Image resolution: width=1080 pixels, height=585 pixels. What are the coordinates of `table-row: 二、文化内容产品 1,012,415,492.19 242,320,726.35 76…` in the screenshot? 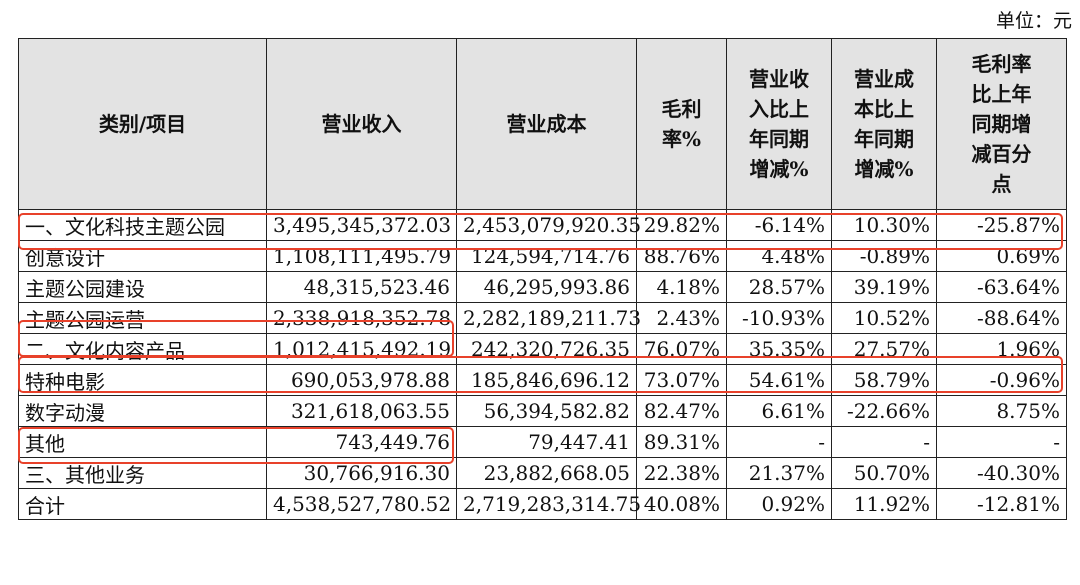 It's located at (542, 349).